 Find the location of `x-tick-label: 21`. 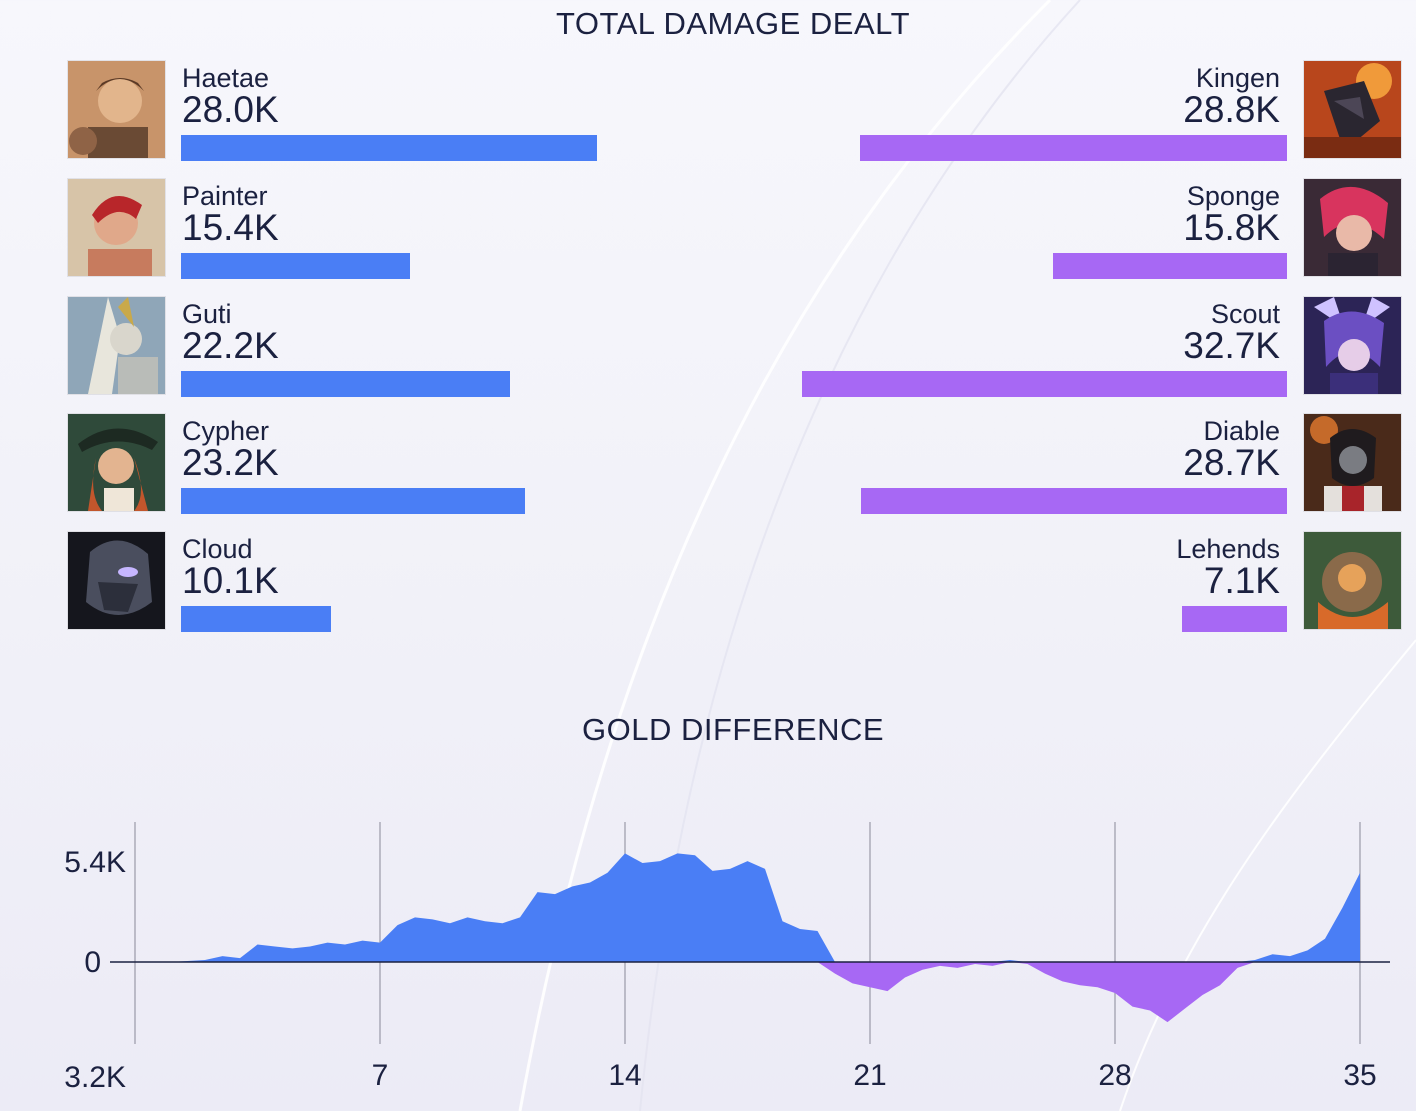

x-tick-label: 21 is located at coordinates (869, 1075).